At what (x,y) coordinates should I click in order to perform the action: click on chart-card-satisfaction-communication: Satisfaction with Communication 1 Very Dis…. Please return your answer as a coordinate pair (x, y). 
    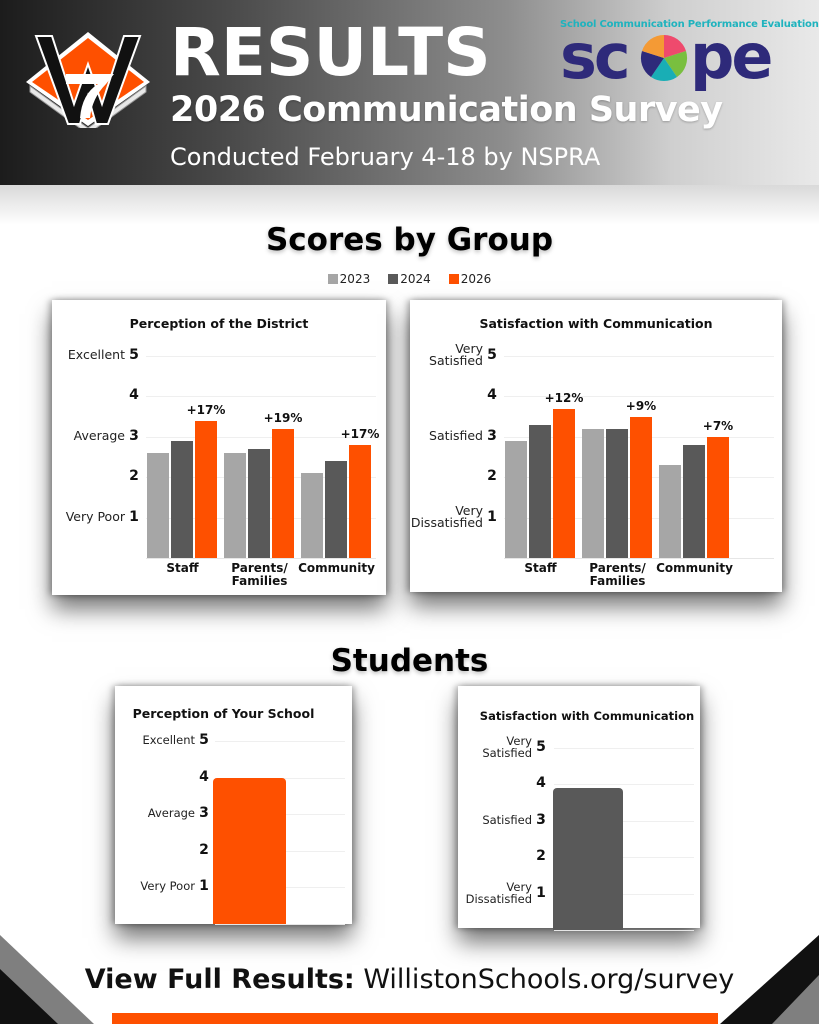
    Looking at the image, I should click on (596, 446).